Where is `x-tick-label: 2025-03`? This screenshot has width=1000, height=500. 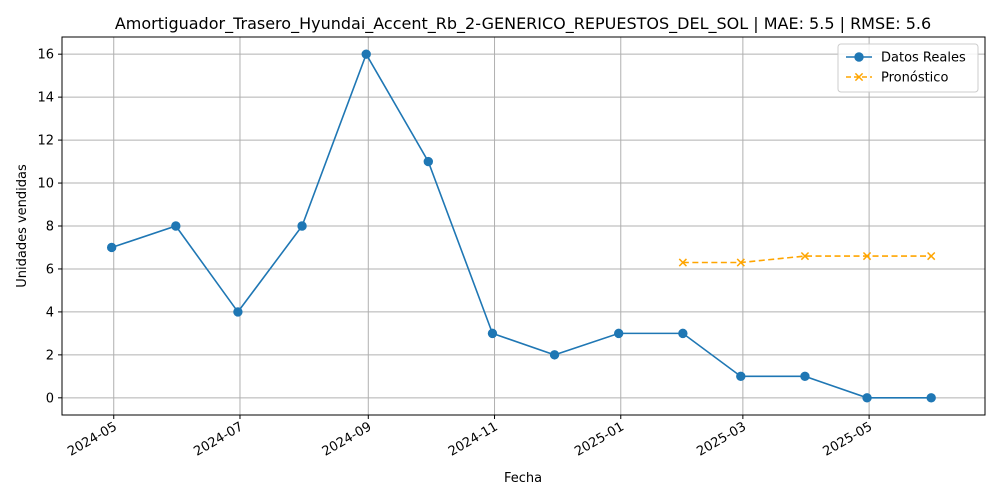 x-tick-label: 2025-03 is located at coordinates (721, 439).